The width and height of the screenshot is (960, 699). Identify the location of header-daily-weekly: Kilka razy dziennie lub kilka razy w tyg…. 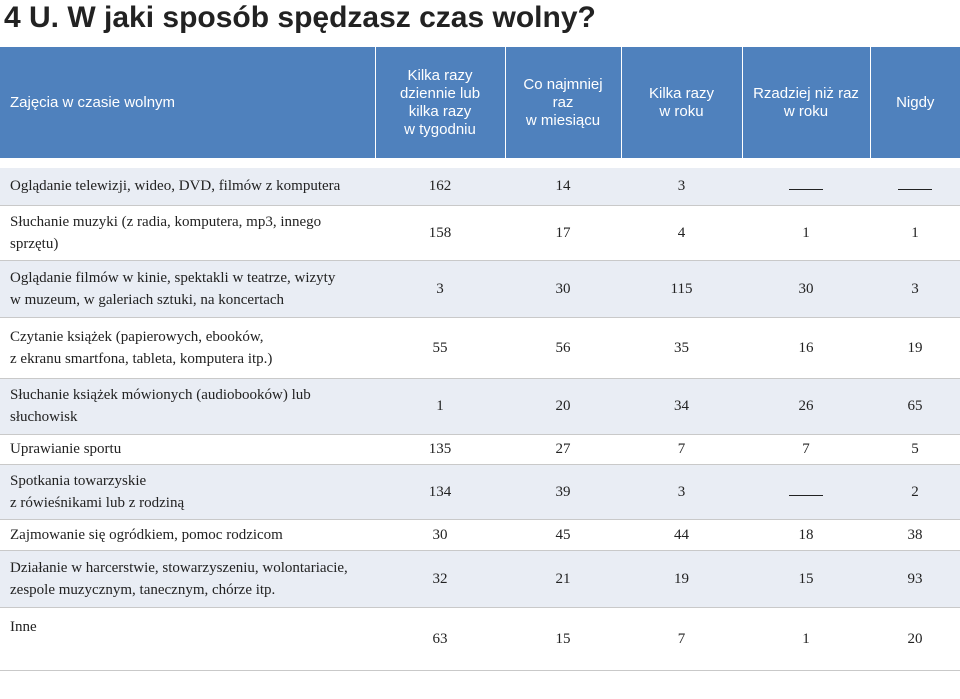
(440, 102).